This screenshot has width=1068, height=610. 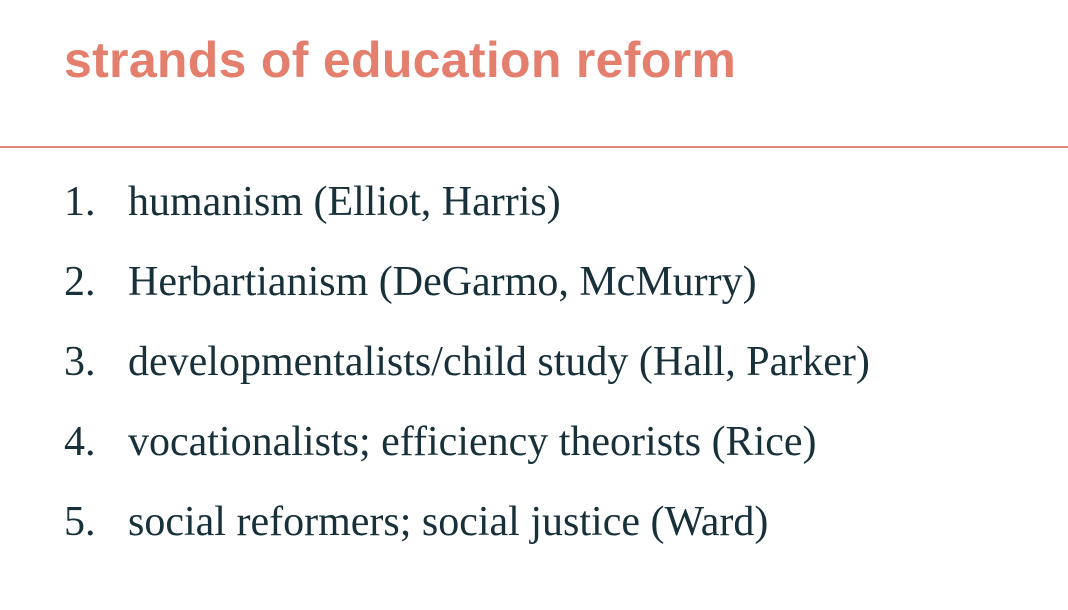 I want to click on title-divider, so click(x=534, y=147).